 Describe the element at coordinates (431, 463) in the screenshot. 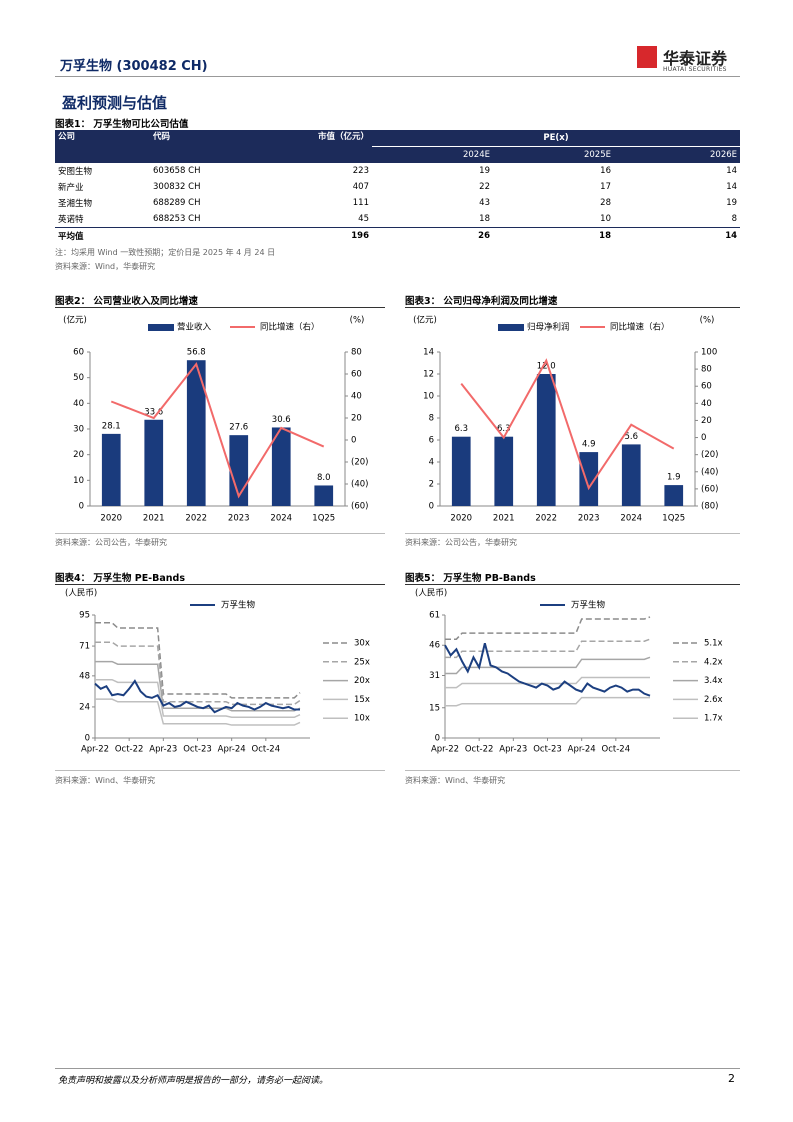

I see `y-tick-label: 4` at that location.